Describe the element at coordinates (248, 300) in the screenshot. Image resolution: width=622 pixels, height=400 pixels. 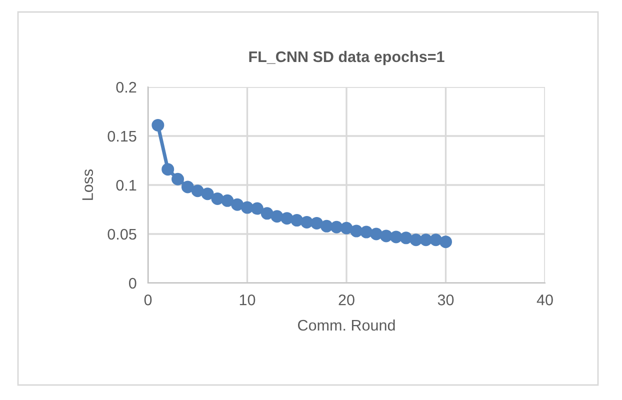
I see `x-tick-label: 10` at that location.